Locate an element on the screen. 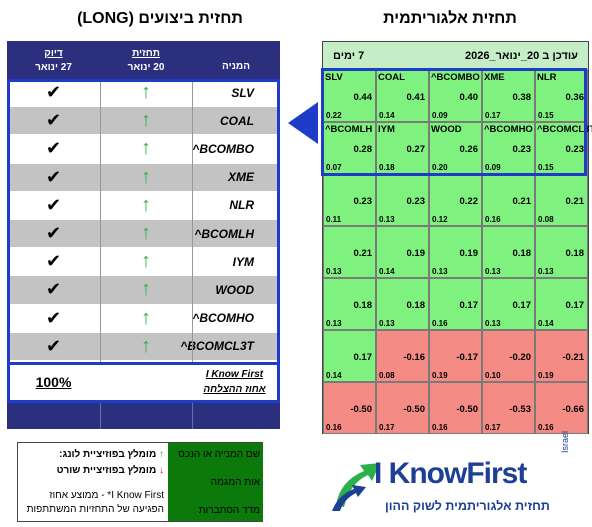  heatmap-row: 0.23 0.11 0.23 0.13 0.22 0.12 0.21 0.16 0.21 0.08 is located at coordinates (455, 200).